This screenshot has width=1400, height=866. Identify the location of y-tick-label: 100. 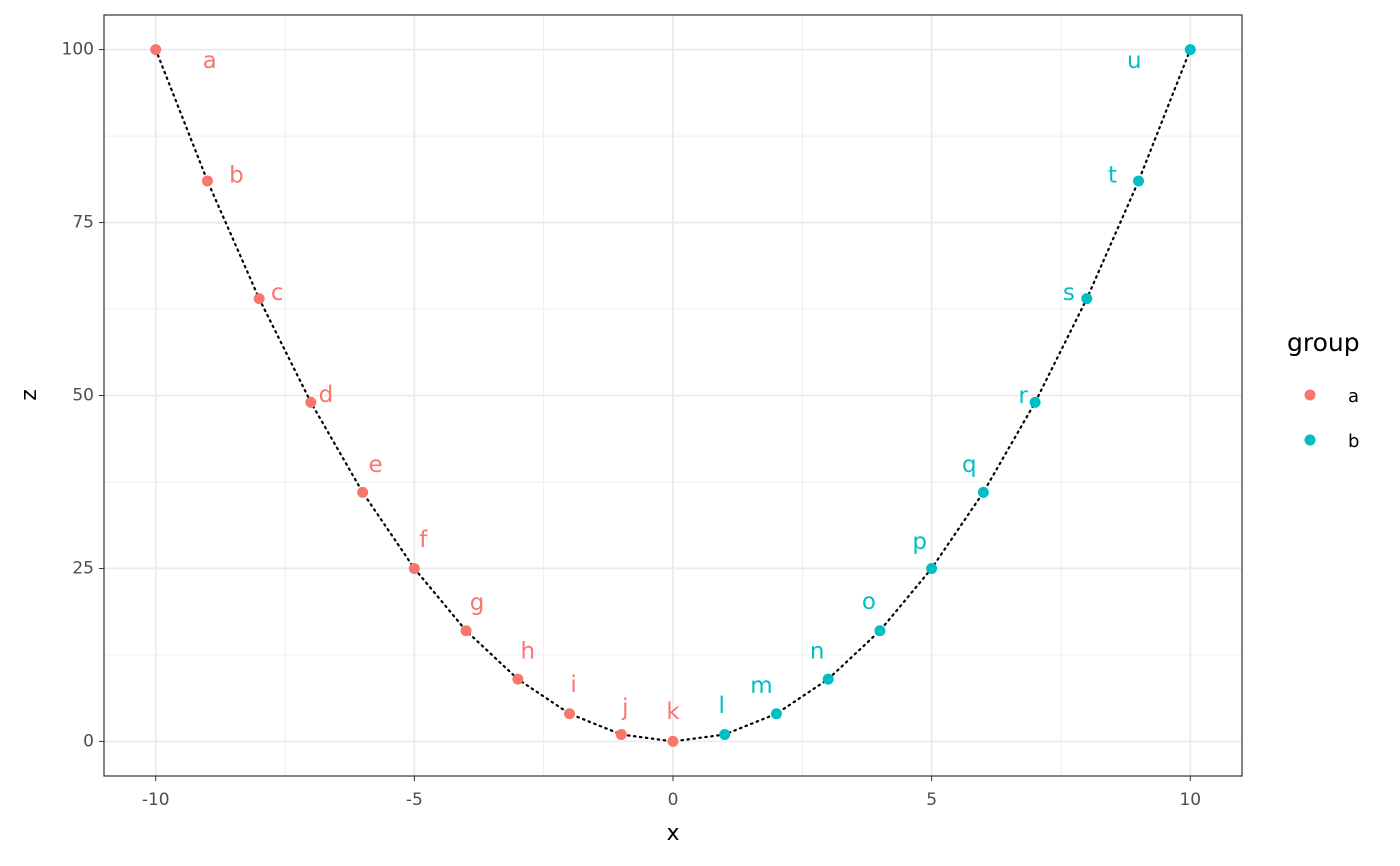
(78, 50).